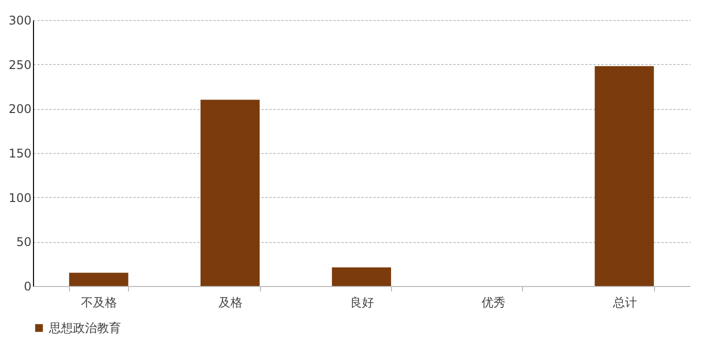 This screenshot has width=713, height=343. Describe the element at coordinates (362, 303) in the screenshot. I see `x-tick-label: 良好` at that location.